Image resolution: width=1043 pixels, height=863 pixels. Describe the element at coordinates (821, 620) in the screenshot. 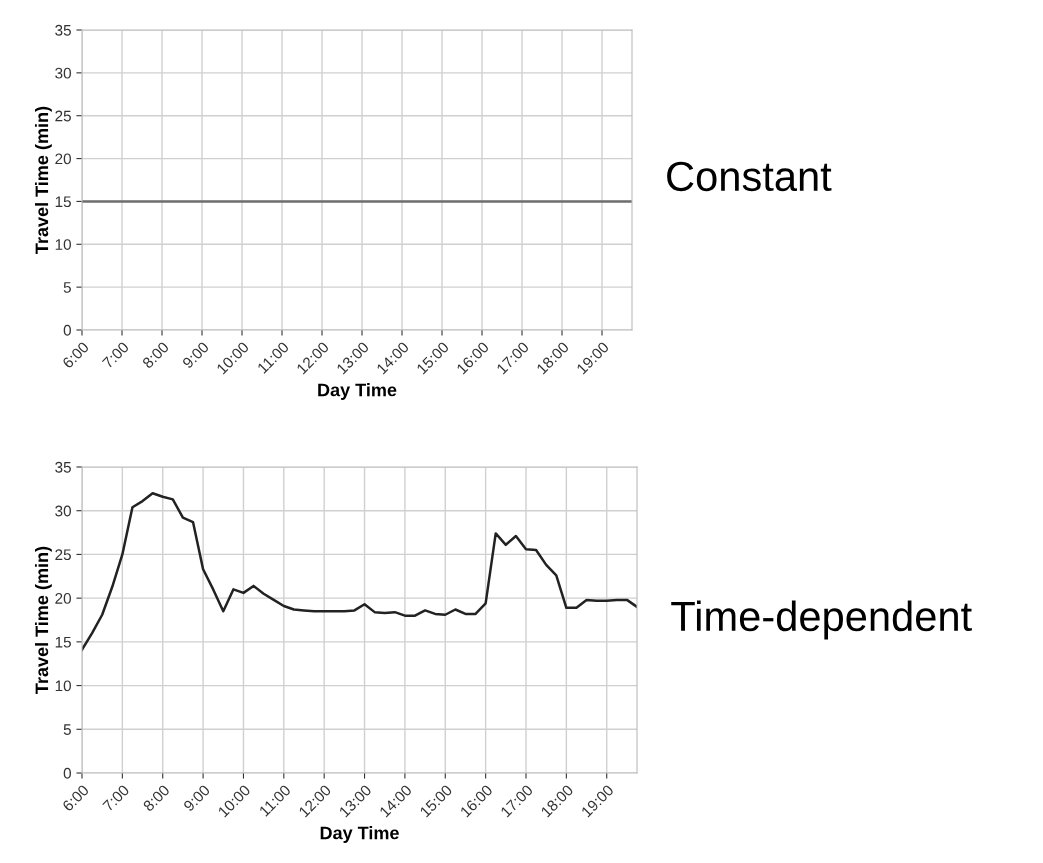

I see `text: Time-dependent` at that location.